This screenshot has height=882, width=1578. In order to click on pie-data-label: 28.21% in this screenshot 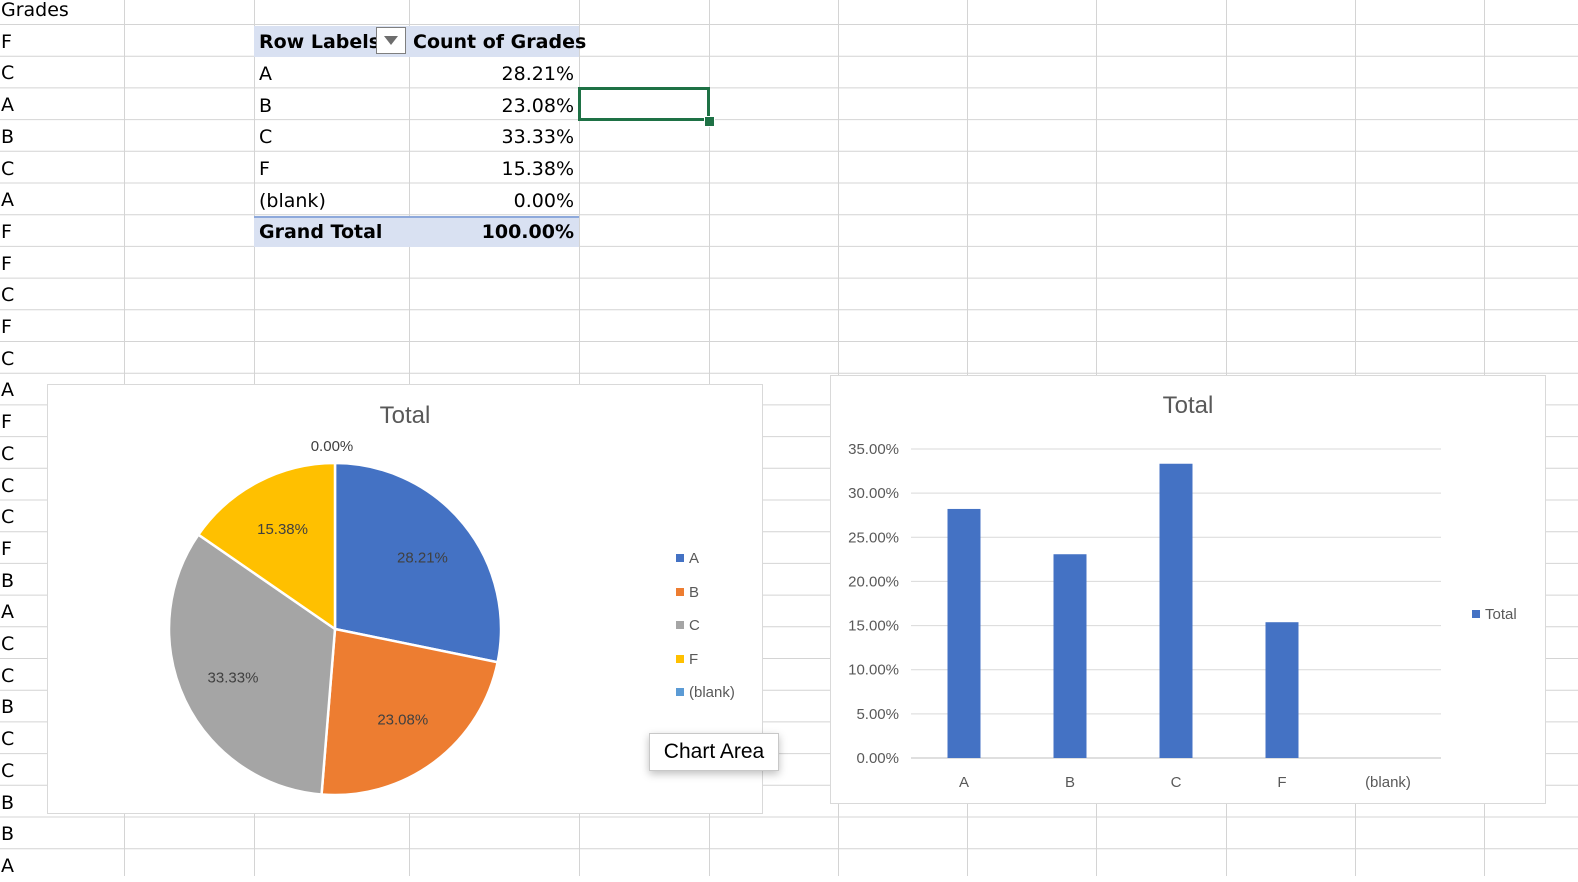, I will do `click(422, 558)`.